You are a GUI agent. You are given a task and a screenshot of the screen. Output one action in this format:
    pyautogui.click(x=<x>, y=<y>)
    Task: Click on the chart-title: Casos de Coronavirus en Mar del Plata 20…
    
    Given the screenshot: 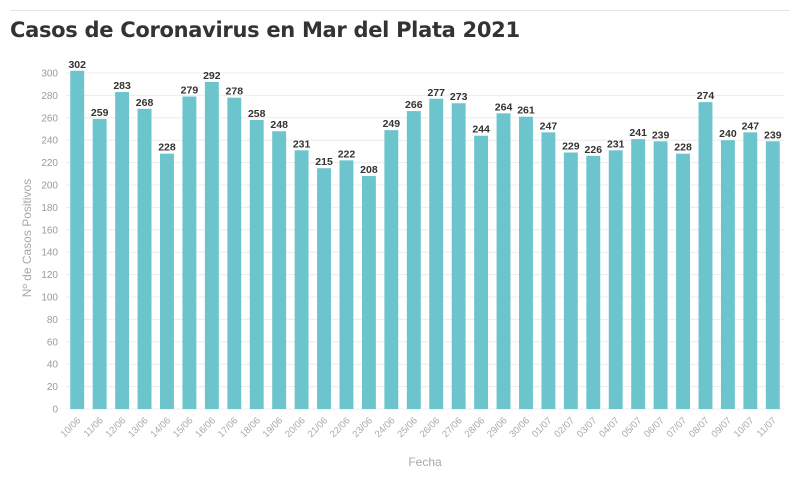 What is the action you would take?
    pyautogui.click(x=265, y=30)
    